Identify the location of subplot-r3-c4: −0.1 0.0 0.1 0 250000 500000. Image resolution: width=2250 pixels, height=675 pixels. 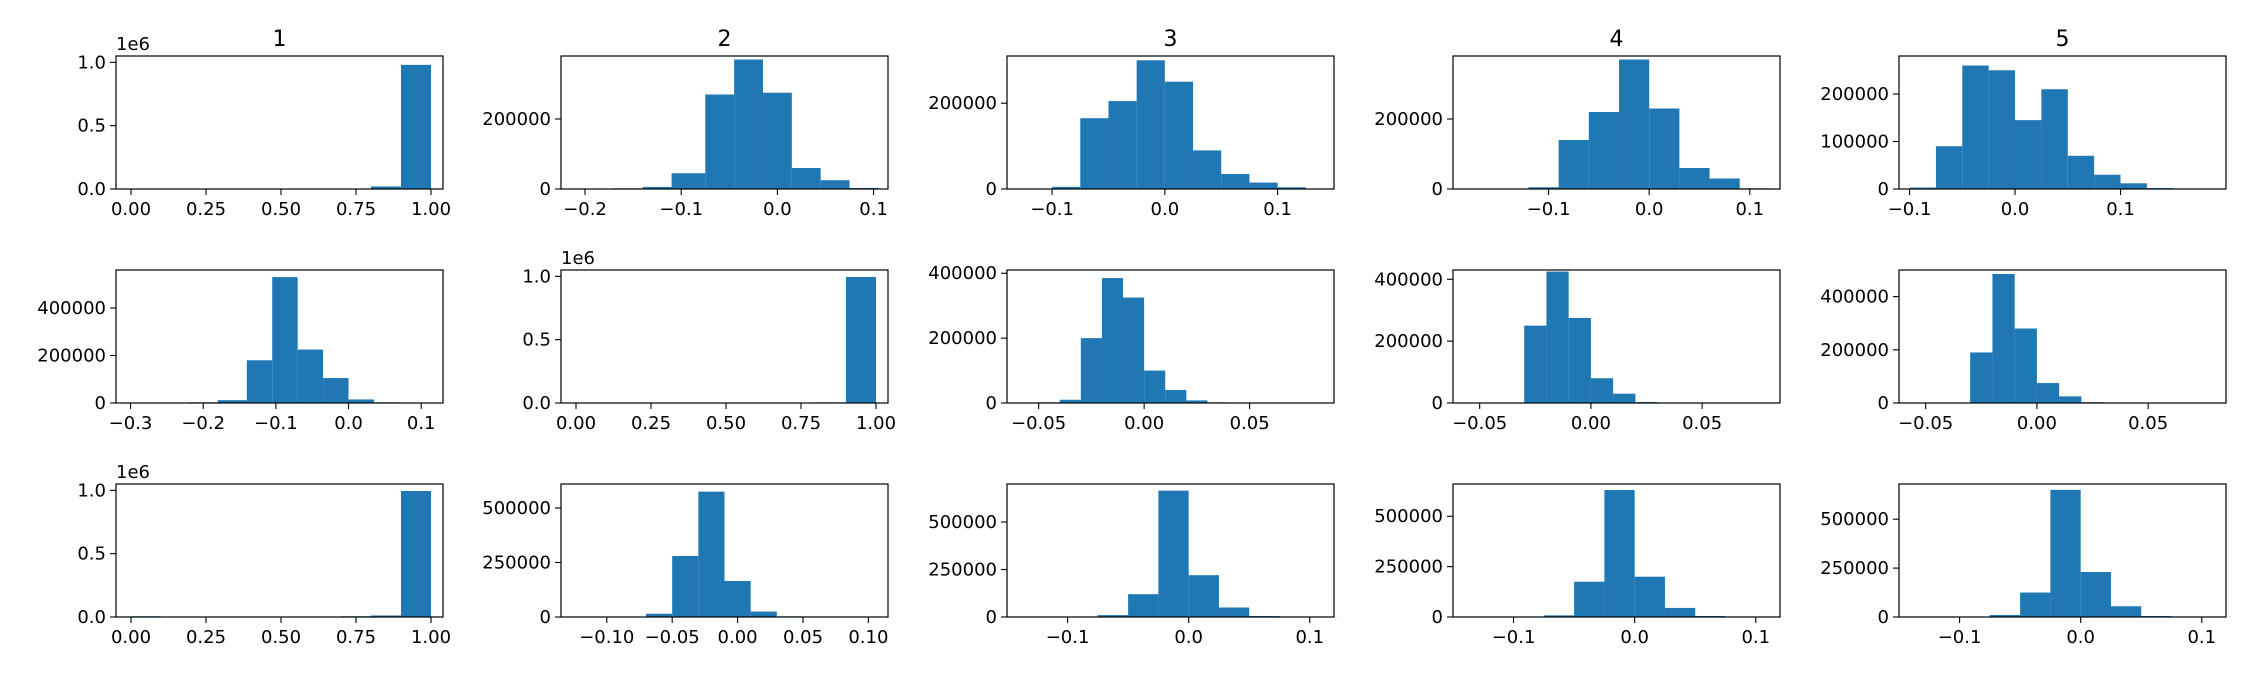
(1580, 565).